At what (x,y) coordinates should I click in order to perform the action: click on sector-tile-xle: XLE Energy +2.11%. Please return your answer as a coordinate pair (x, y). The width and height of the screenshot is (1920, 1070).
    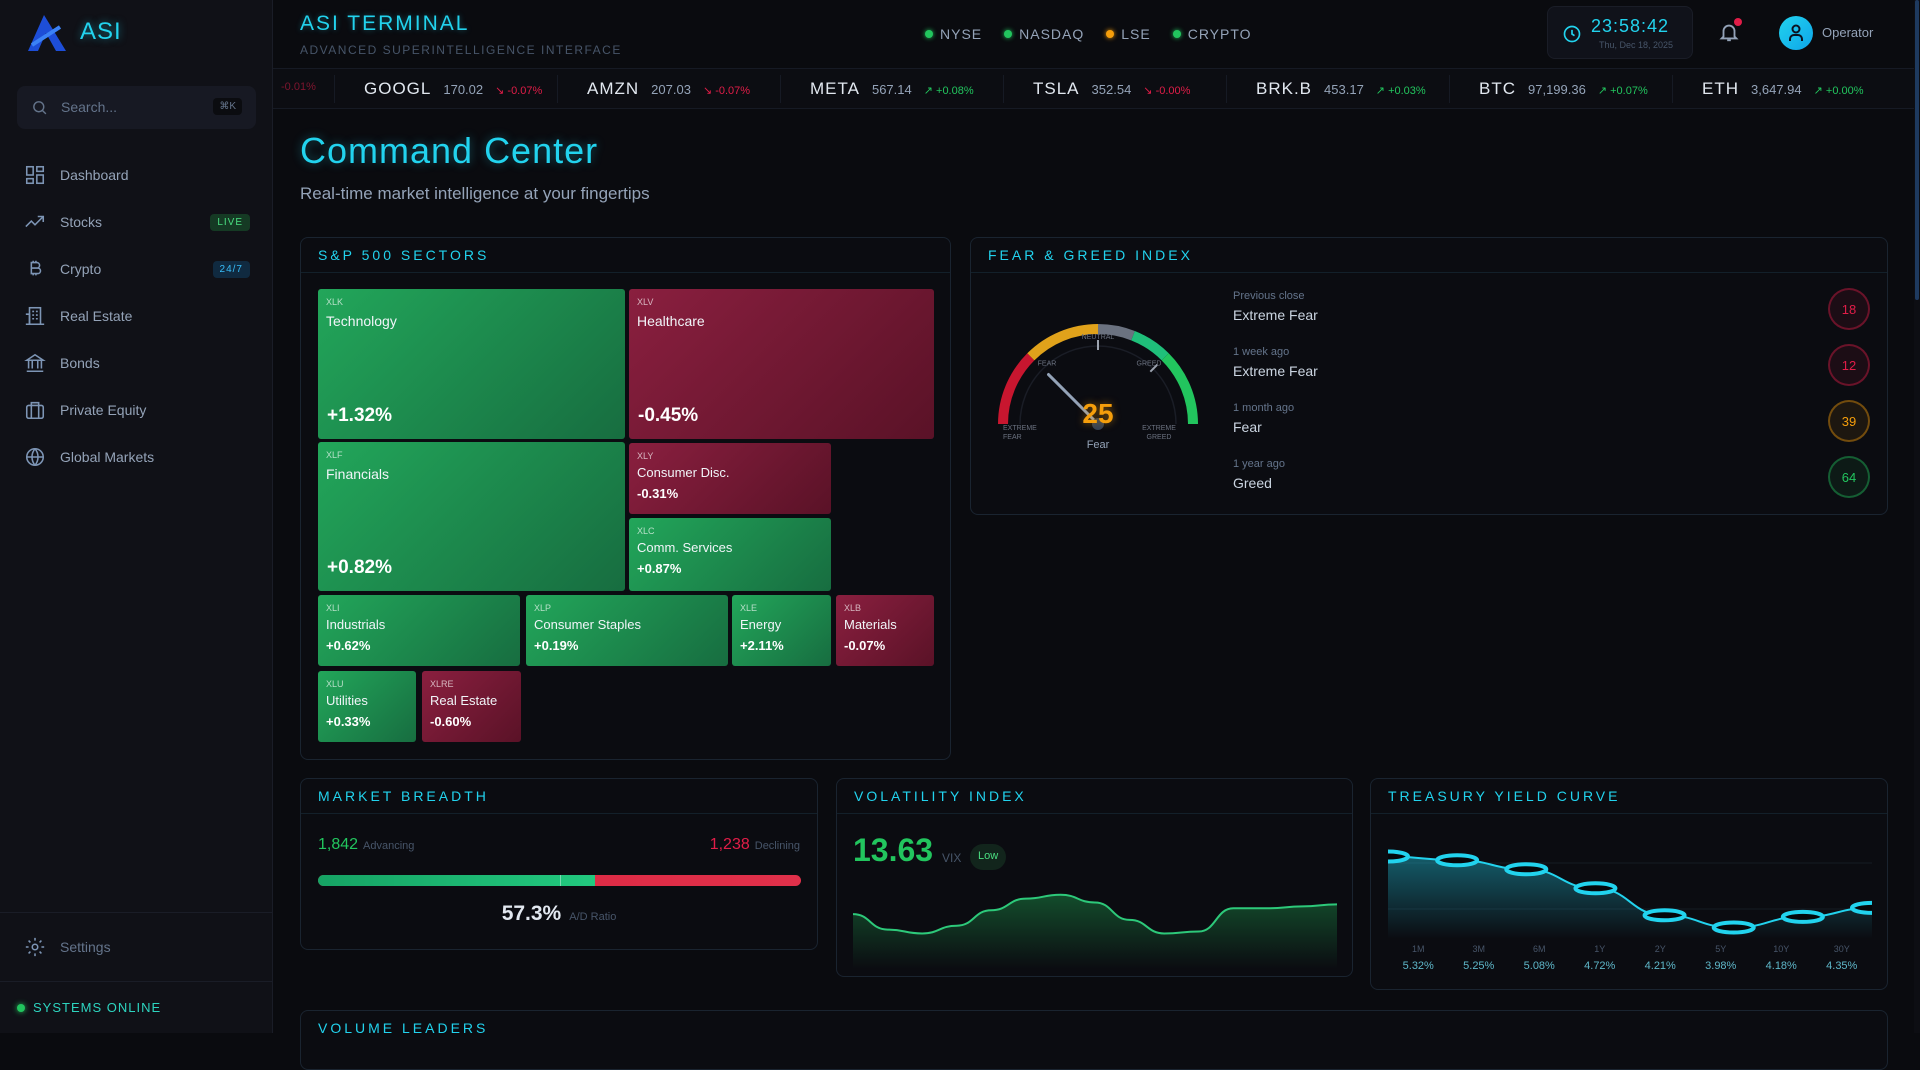
    Looking at the image, I should click on (781, 630).